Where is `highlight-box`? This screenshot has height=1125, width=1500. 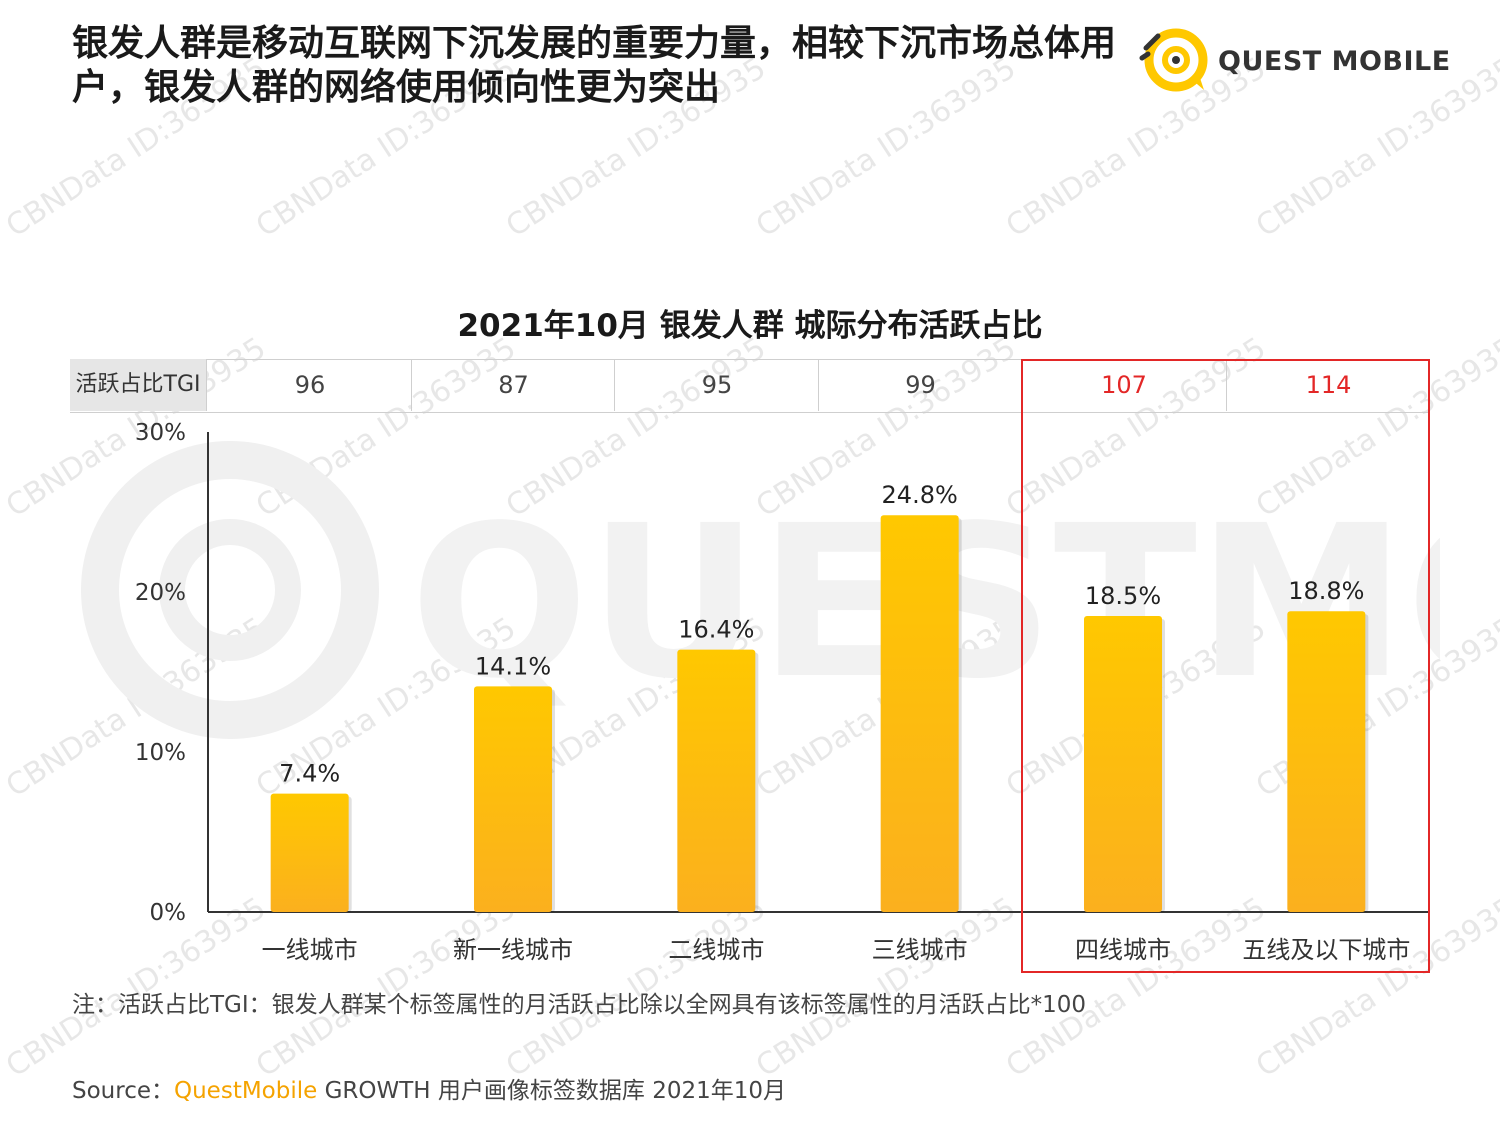 highlight-box is located at coordinates (1225, 666).